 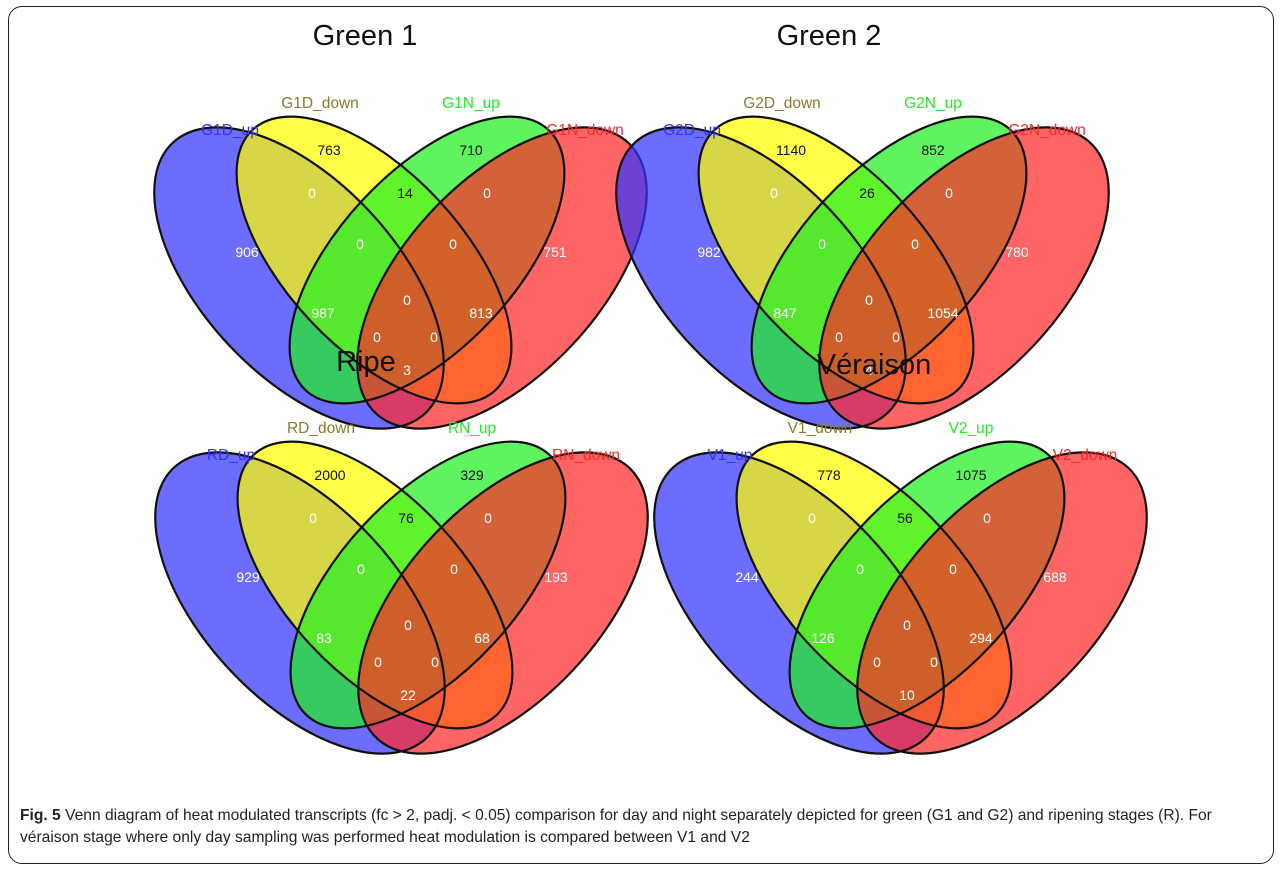 I want to click on caption-label: Fig. 5, so click(x=40, y=815).